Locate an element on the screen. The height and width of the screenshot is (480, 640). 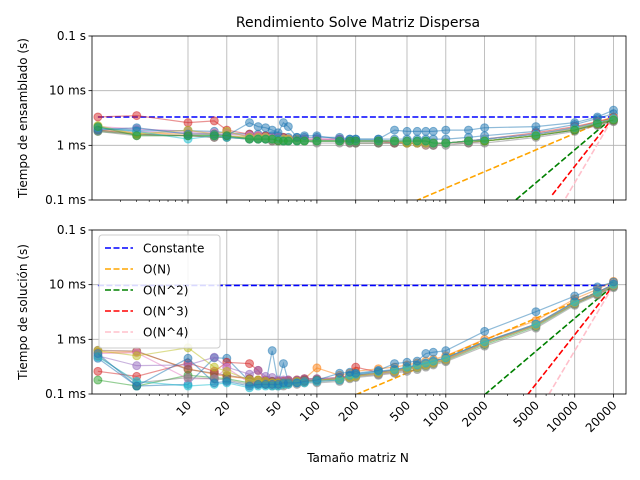
legend-label: Constante is located at coordinates (173, 249).